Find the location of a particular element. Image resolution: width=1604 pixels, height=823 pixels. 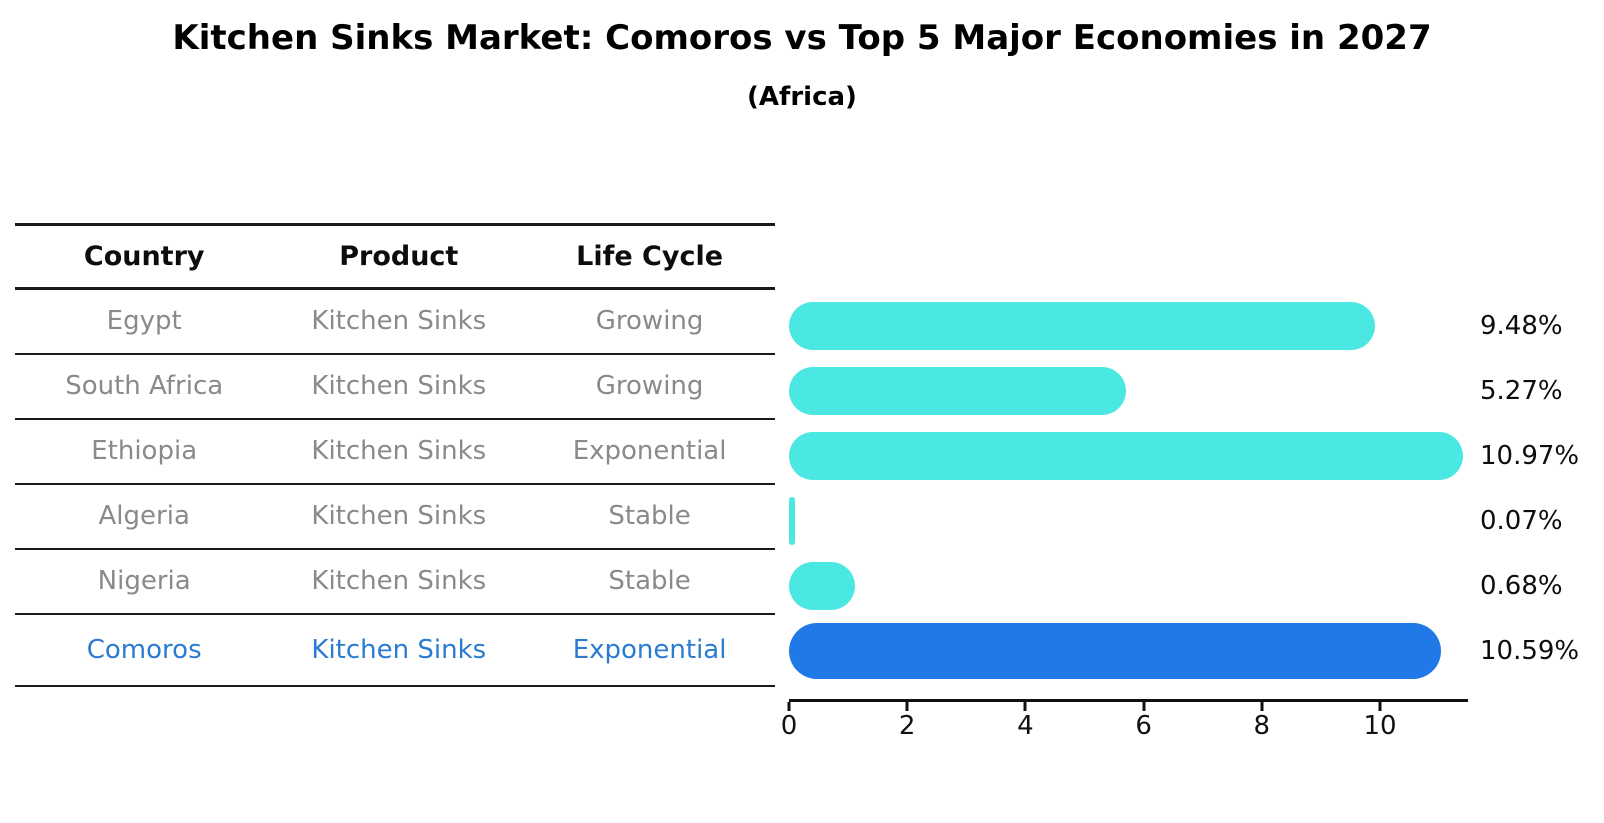

value-label: 0.68% is located at coordinates (1521, 585).